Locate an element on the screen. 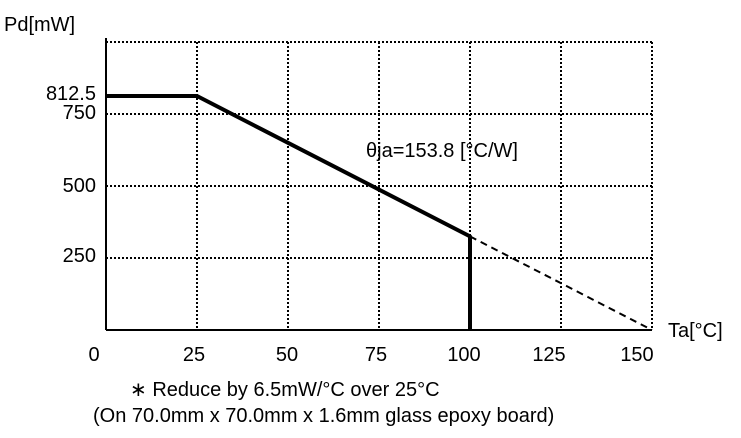 This screenshot has height=438, width=741. x-tick-label: 75 is located at coordinates (376, 355).